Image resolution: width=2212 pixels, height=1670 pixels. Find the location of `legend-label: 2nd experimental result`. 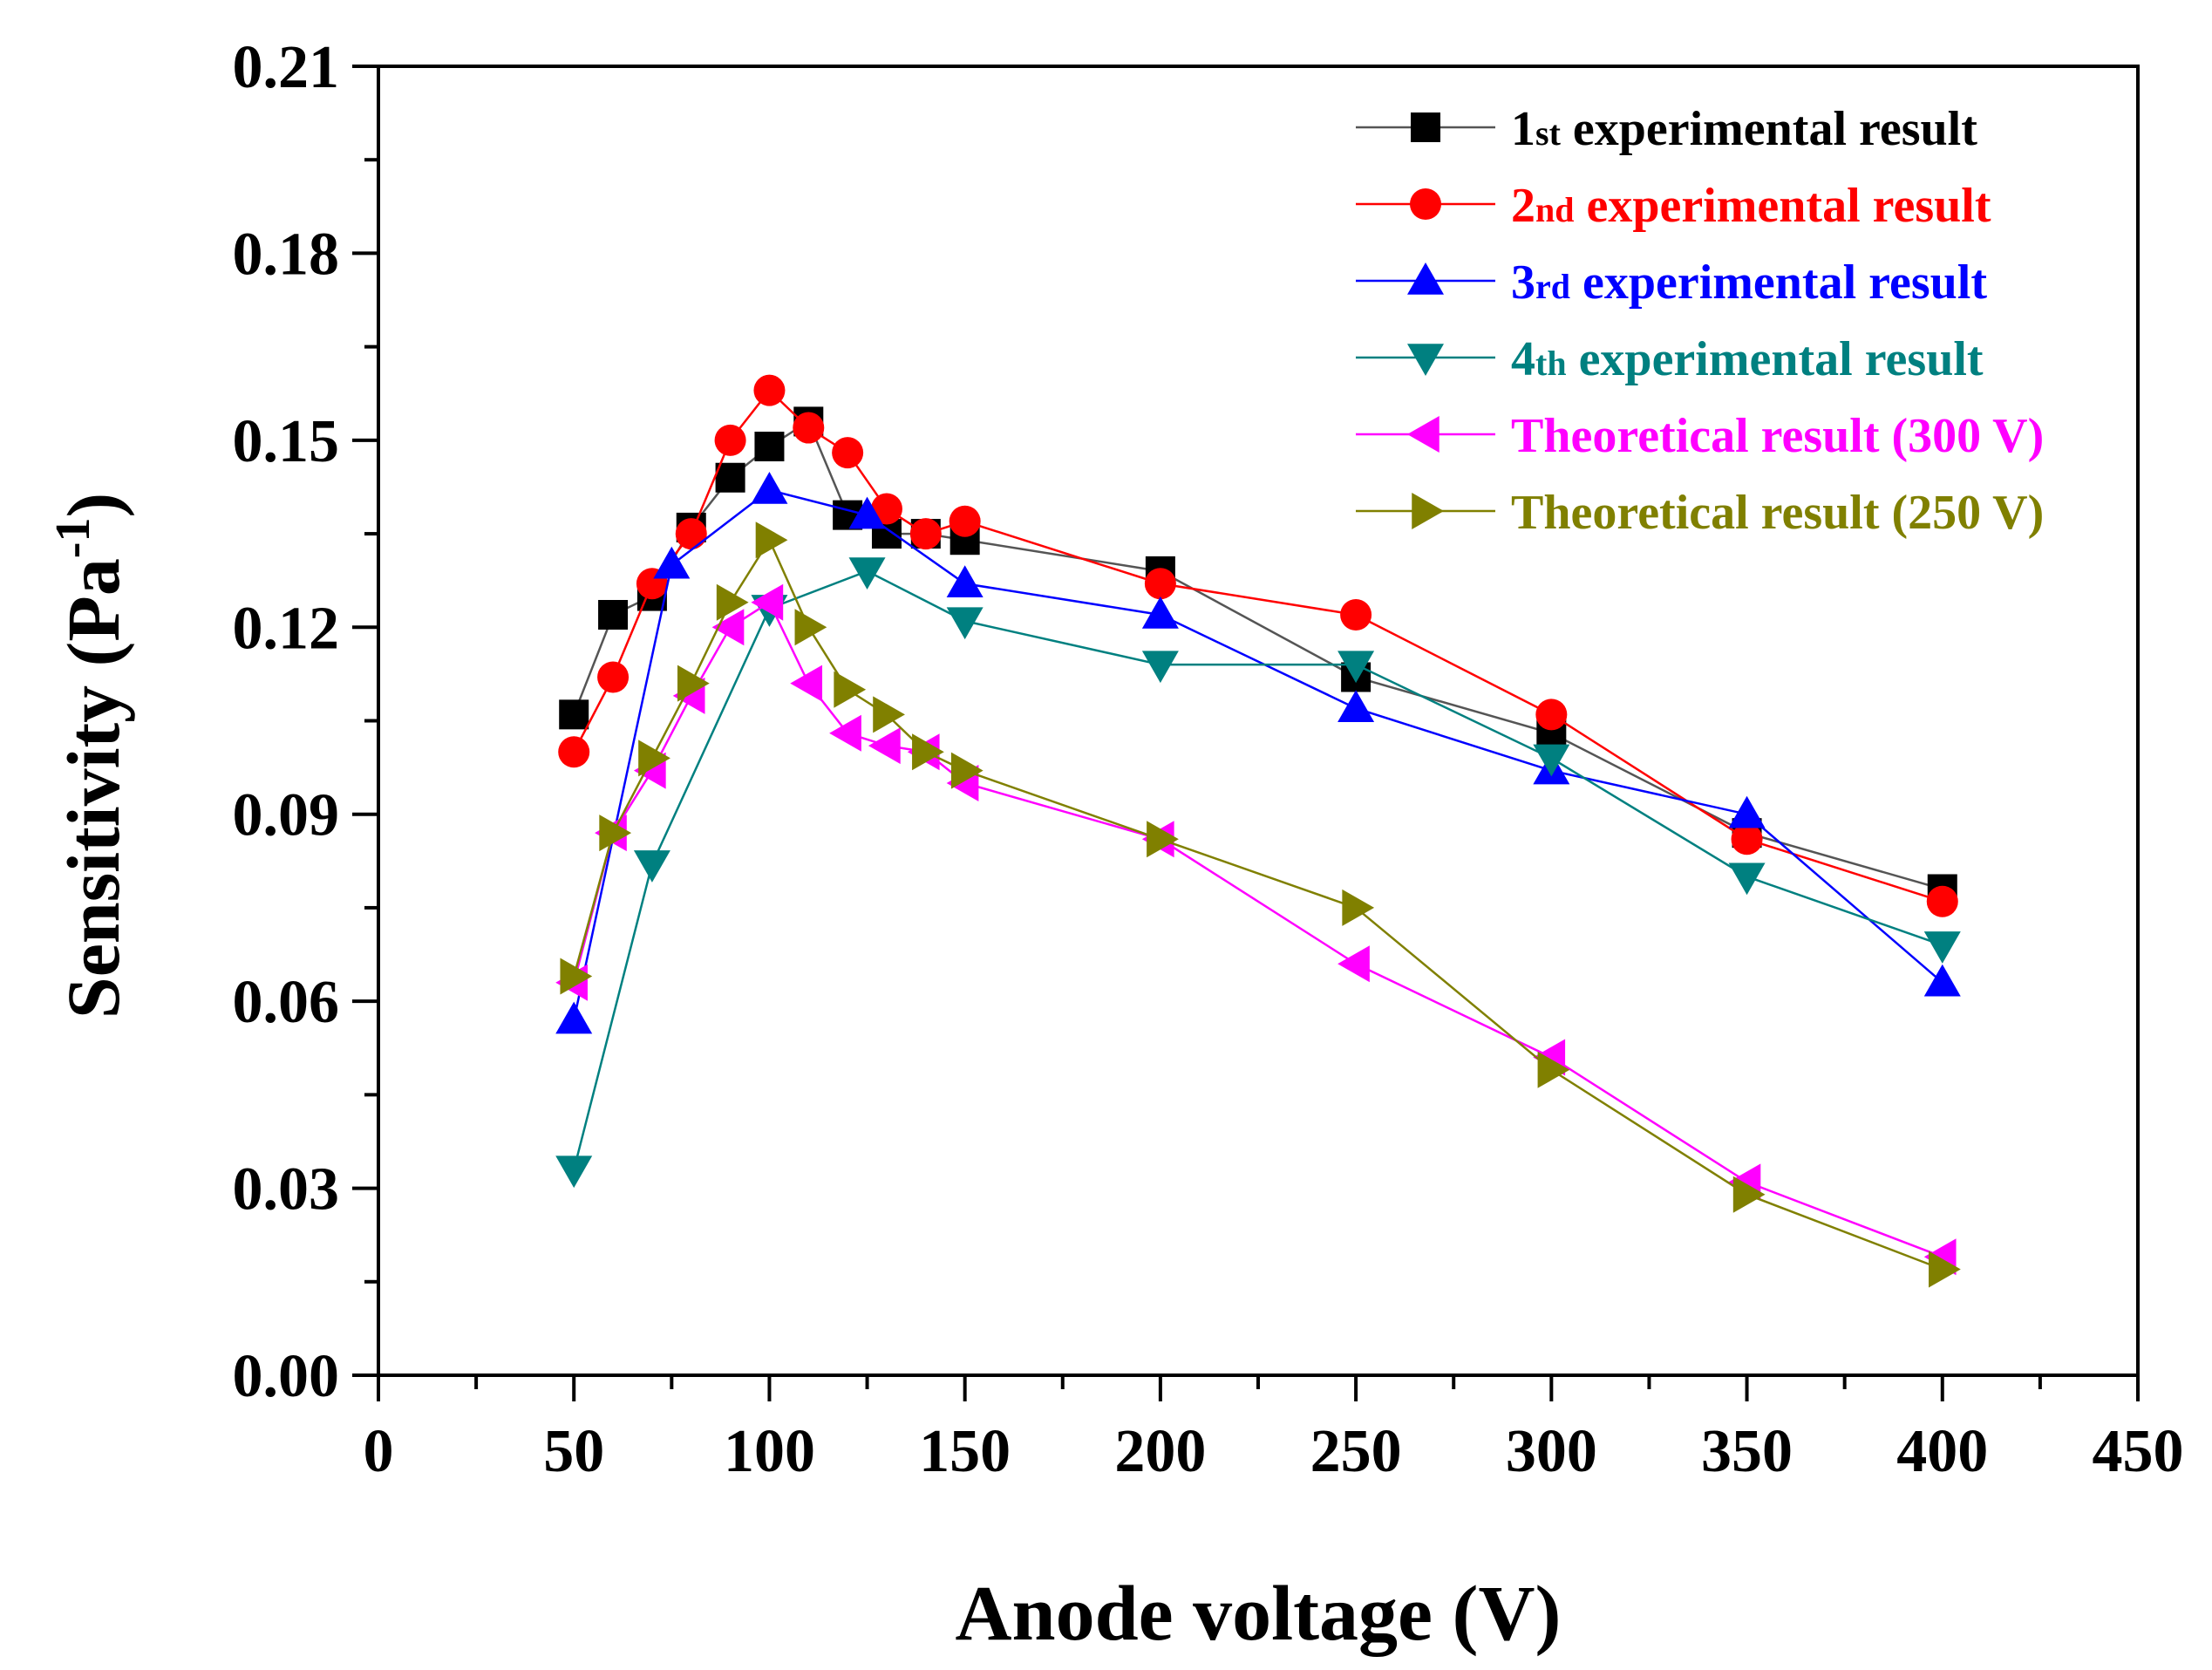

legend-label: 2nd experimental result is located at coordinates (1751, 206).